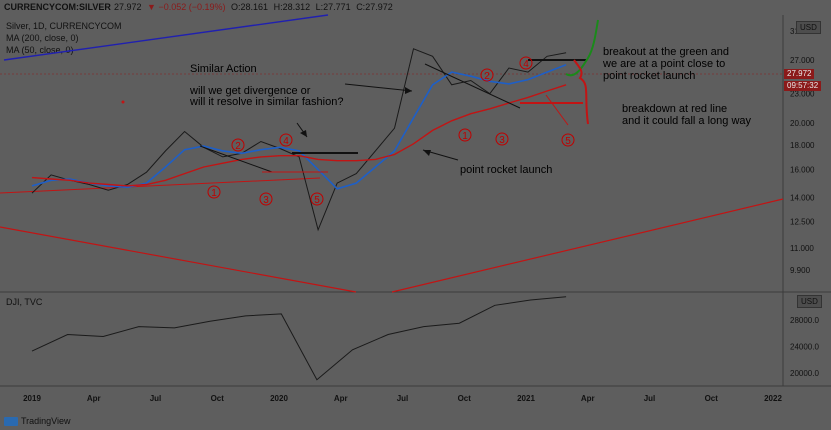  What do you see at coordinates (804, 320) in the screenshot?
I see `dji-axis-tick: 28000.0` at bounding box center [804, 320].